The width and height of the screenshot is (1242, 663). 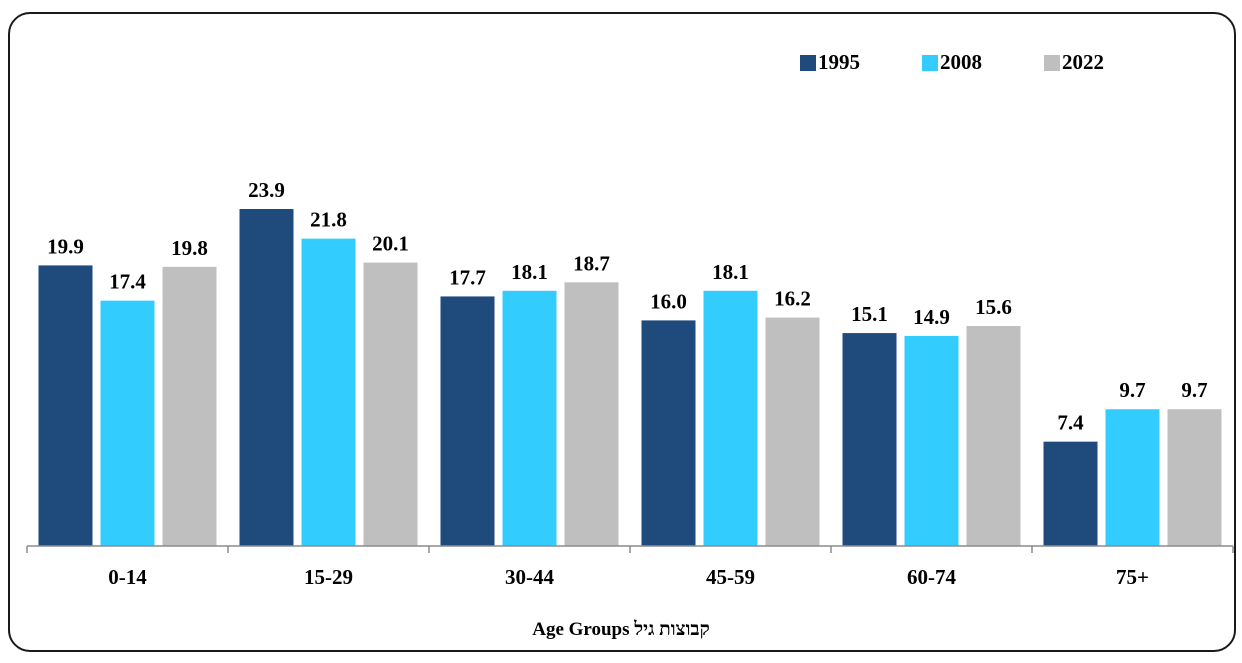 I want to click on bar-2022-75+, so click(x=1194, y=477).